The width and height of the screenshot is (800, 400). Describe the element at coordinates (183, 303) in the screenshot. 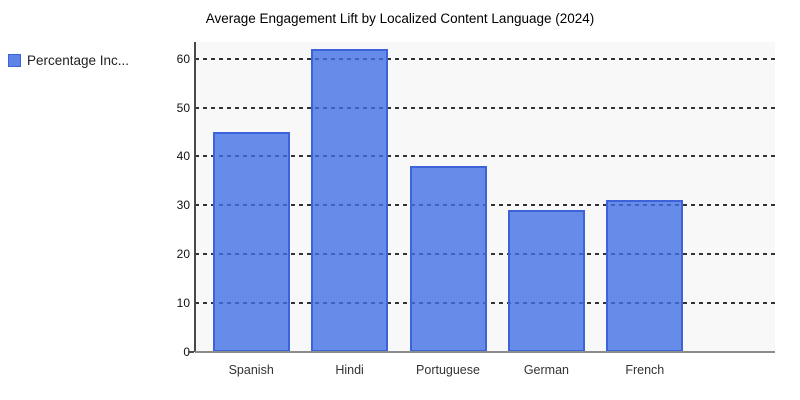

I see `y-tick-label-10: 10` at that location.